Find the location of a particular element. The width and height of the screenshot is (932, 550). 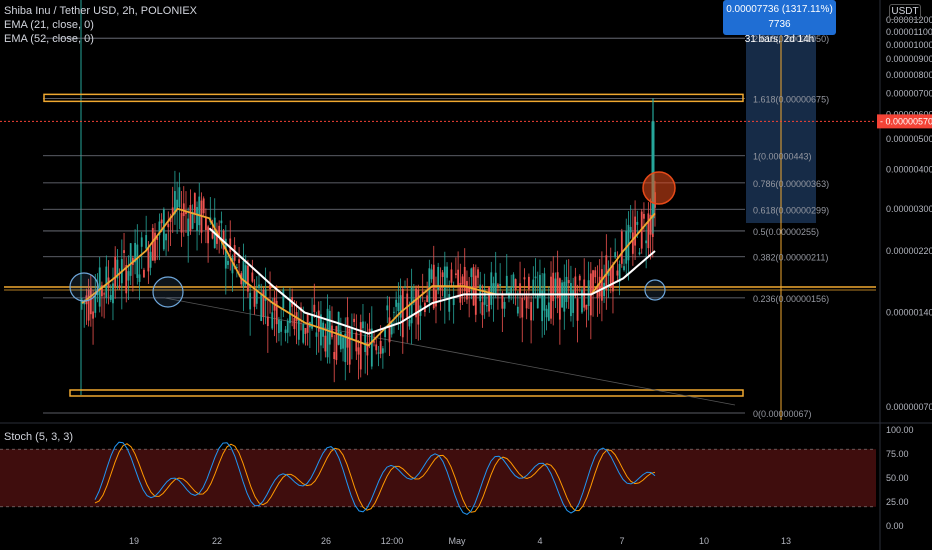

price-tick-label: 0.00000900 is located at coordinates (909, 59).